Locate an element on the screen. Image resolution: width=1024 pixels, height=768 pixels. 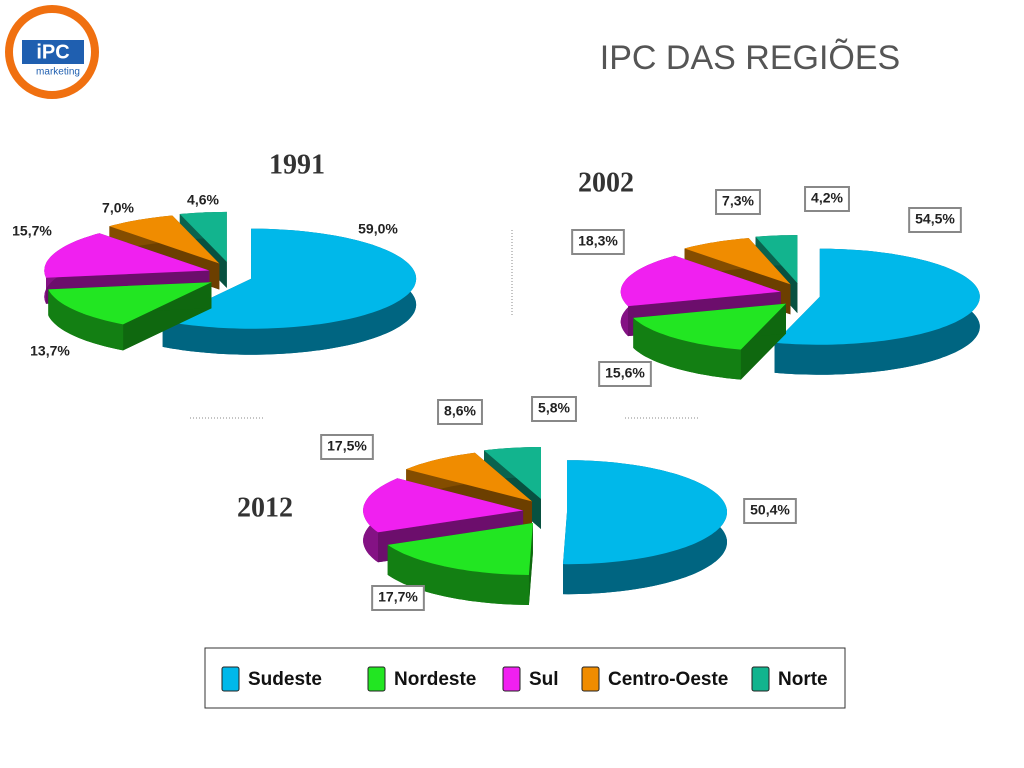
legend-box is located at coordinates (525, 678).